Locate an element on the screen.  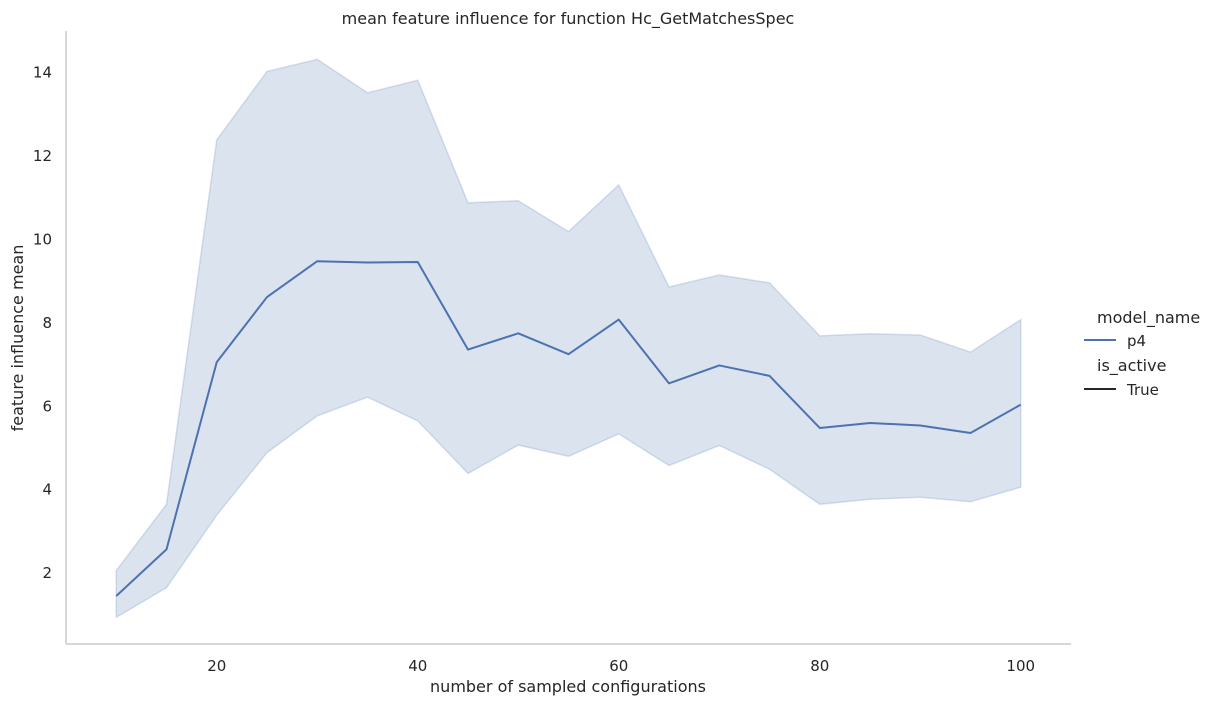
x-tick-label-100: 100 is located at coordinates (1020, 666).